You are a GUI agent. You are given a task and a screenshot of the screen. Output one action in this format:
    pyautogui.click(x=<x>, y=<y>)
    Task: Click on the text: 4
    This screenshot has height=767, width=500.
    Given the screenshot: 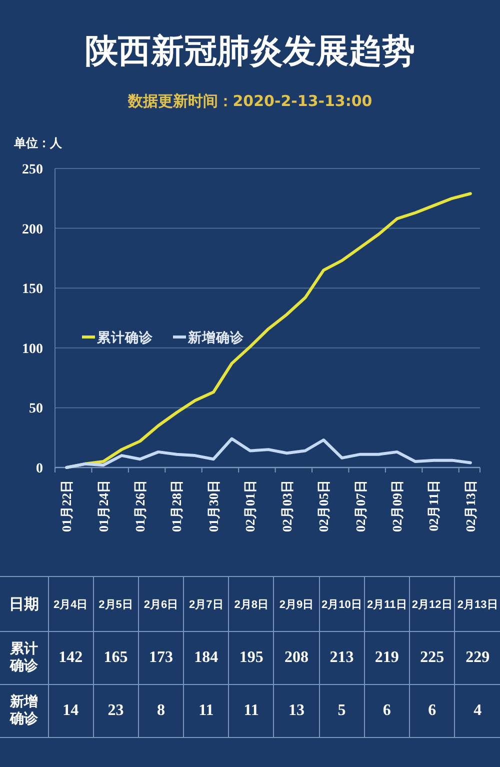 What is the action you would take?
    pyautogui.click(x=477, y=711)
    